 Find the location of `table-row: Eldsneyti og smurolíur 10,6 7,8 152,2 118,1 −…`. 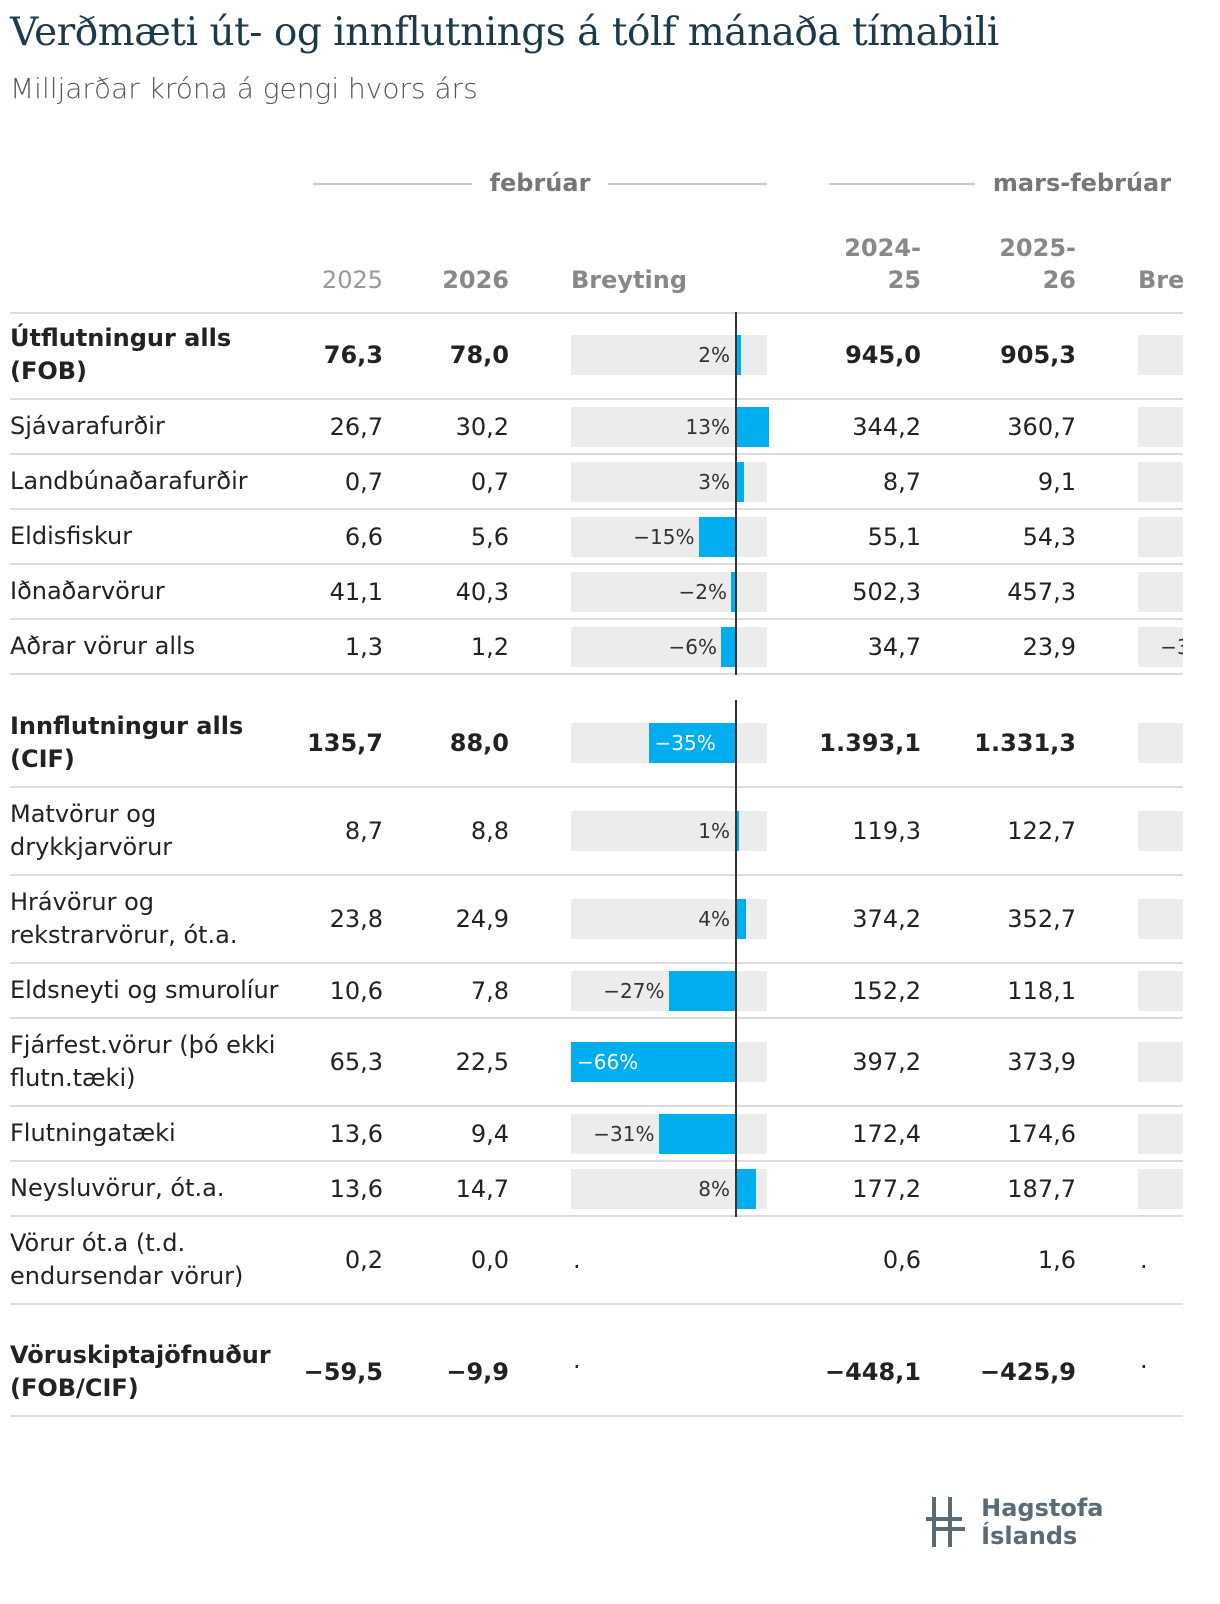

table-row: Eldsneyti og smurolíur 10,6 7,8 152,2 118,1 −… is located at coordinates (596, 991).